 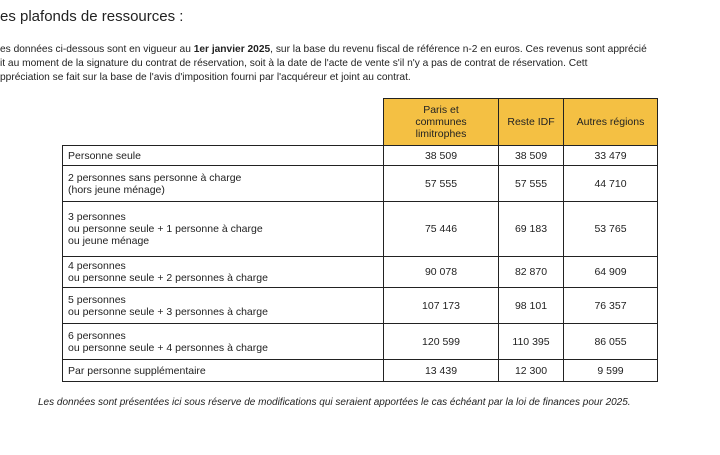 I want to click on label-line: ou personne seule + 2 personnes à charge, so click(x=168, y=278).